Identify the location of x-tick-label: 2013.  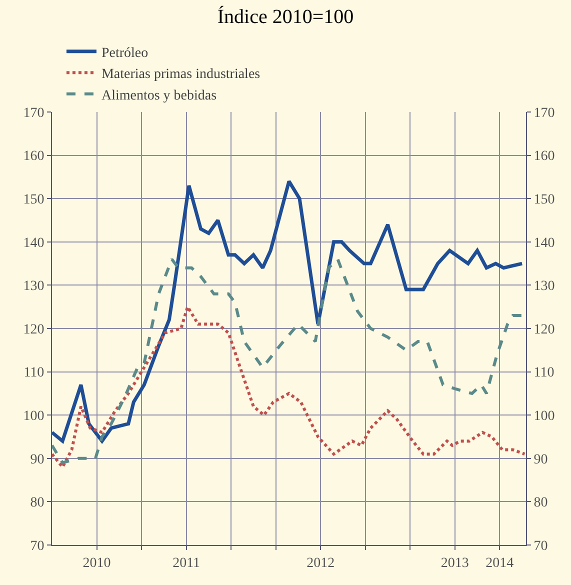
(454, 563).